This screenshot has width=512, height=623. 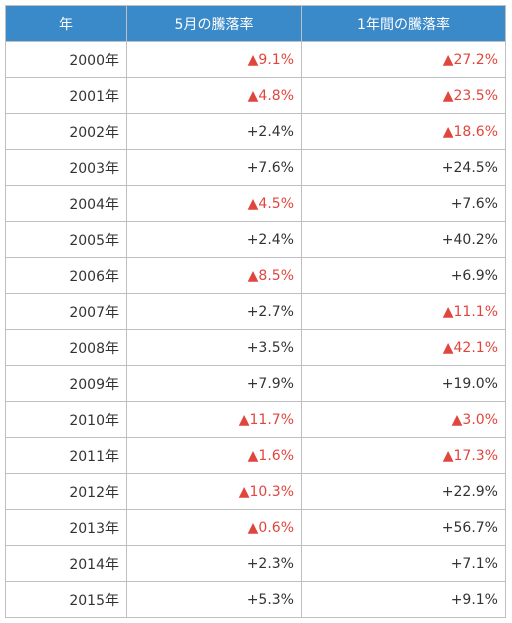 What do you see at coordinates (214, 167) in the screenshot?
I see `may-return-cell: +7.6%` at bounding box center [214, 167].